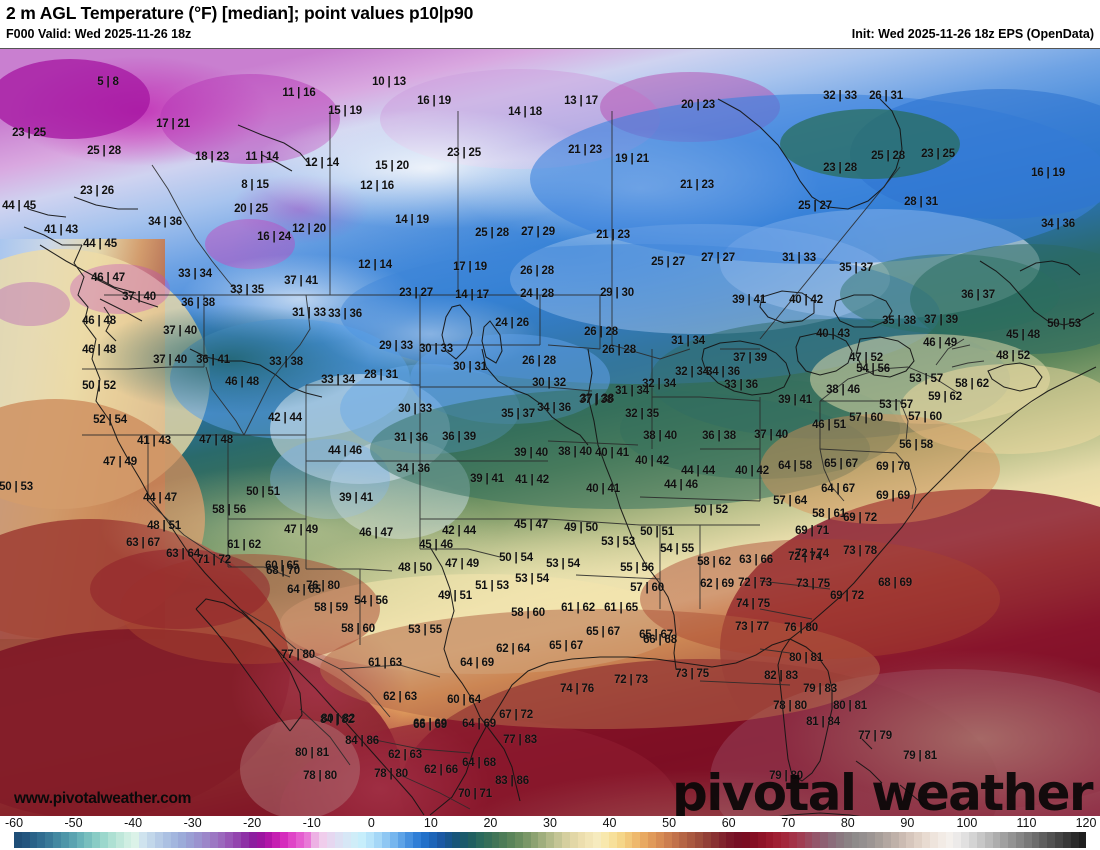  What do you see at coordinates (73, 823) in the screenshot?
I see `colorbar-tick-label: -50` at bounding box center [73, 823].